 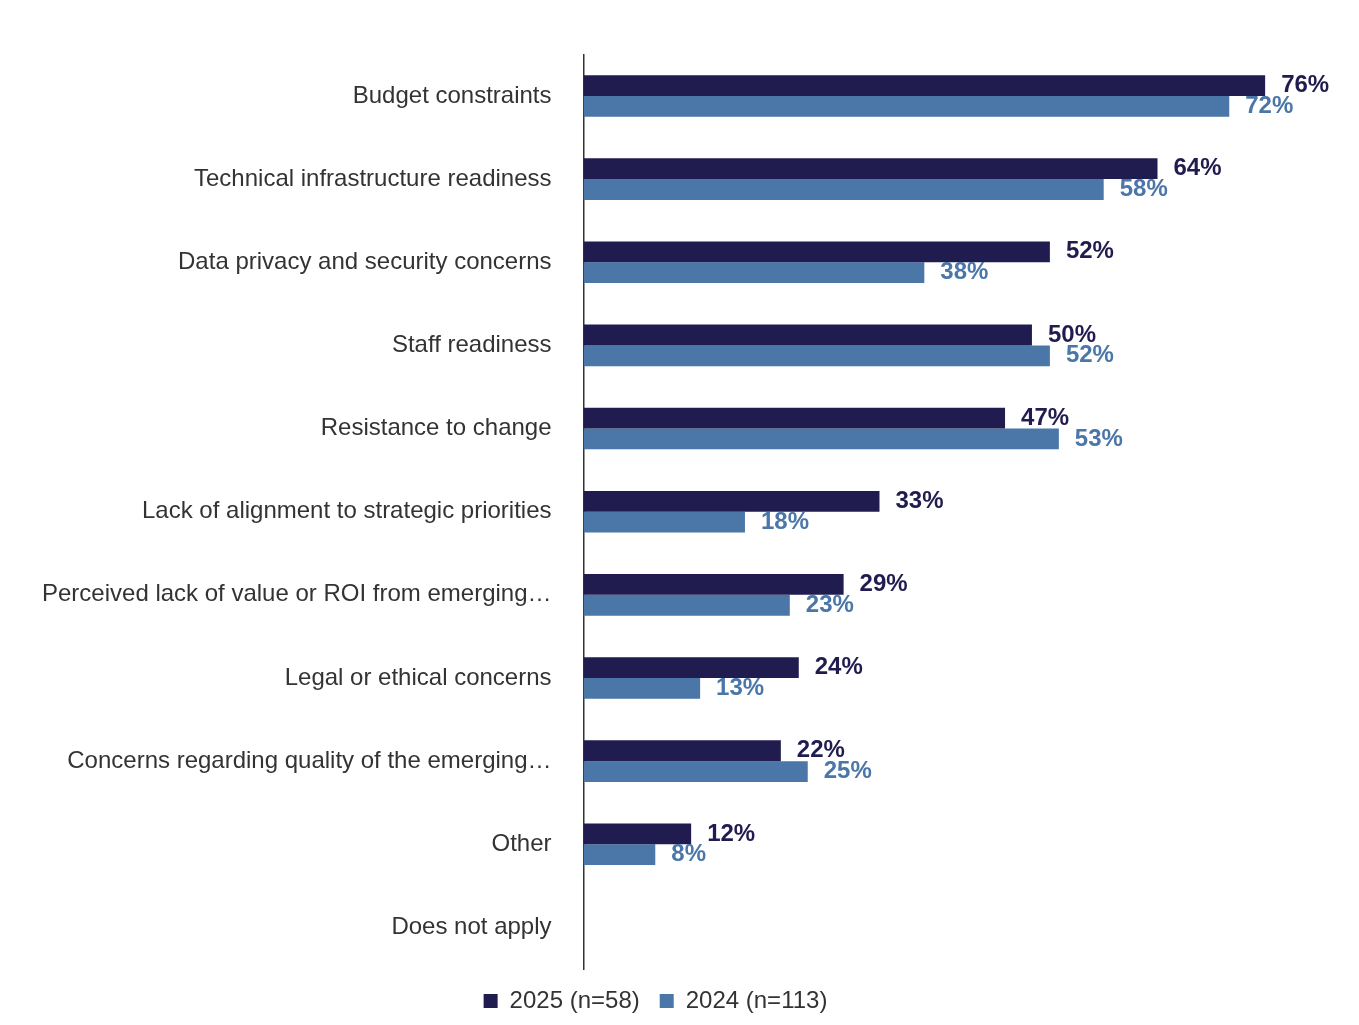 What do you see at coordinates (471, 344) in the screenshot?
I see `y-tick-label: Staff readiness` at bounding box center [471, 344].